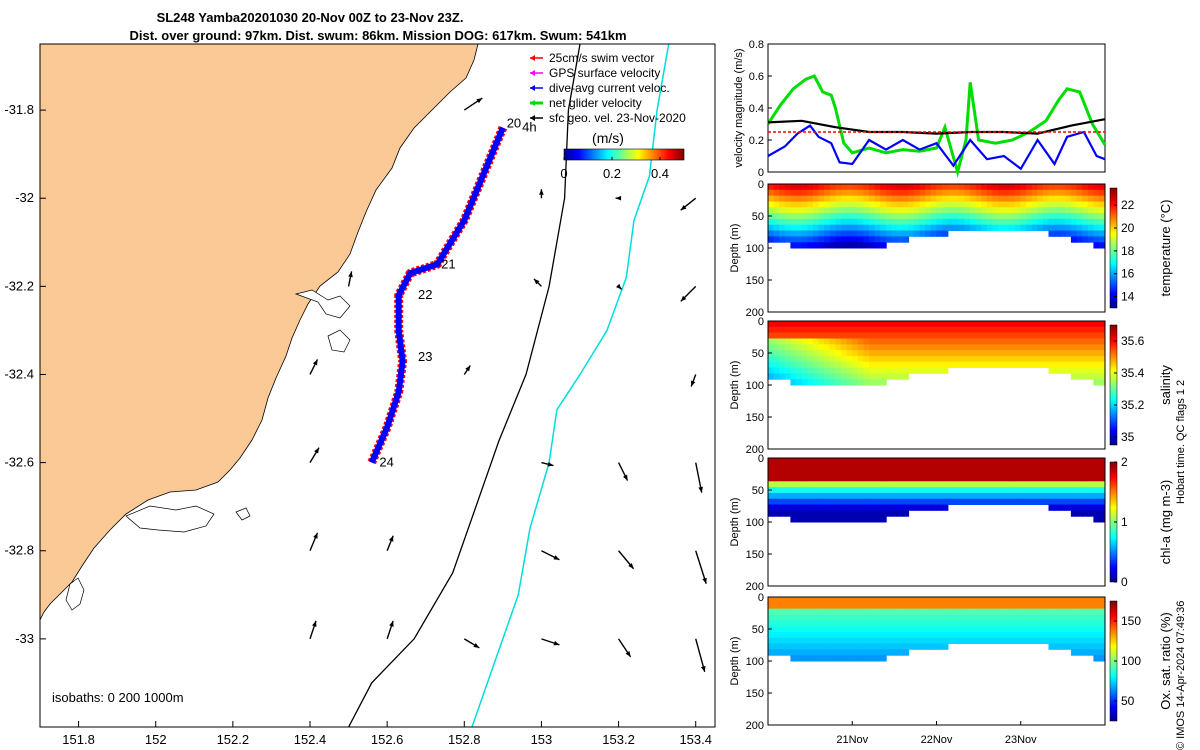 This screenshot has height=750, width=1200. Describe the element at coordinates (617, 118) in the screenshot. I see `legend-label: sfc geo. vel. 23-Nov-2020` at that location.